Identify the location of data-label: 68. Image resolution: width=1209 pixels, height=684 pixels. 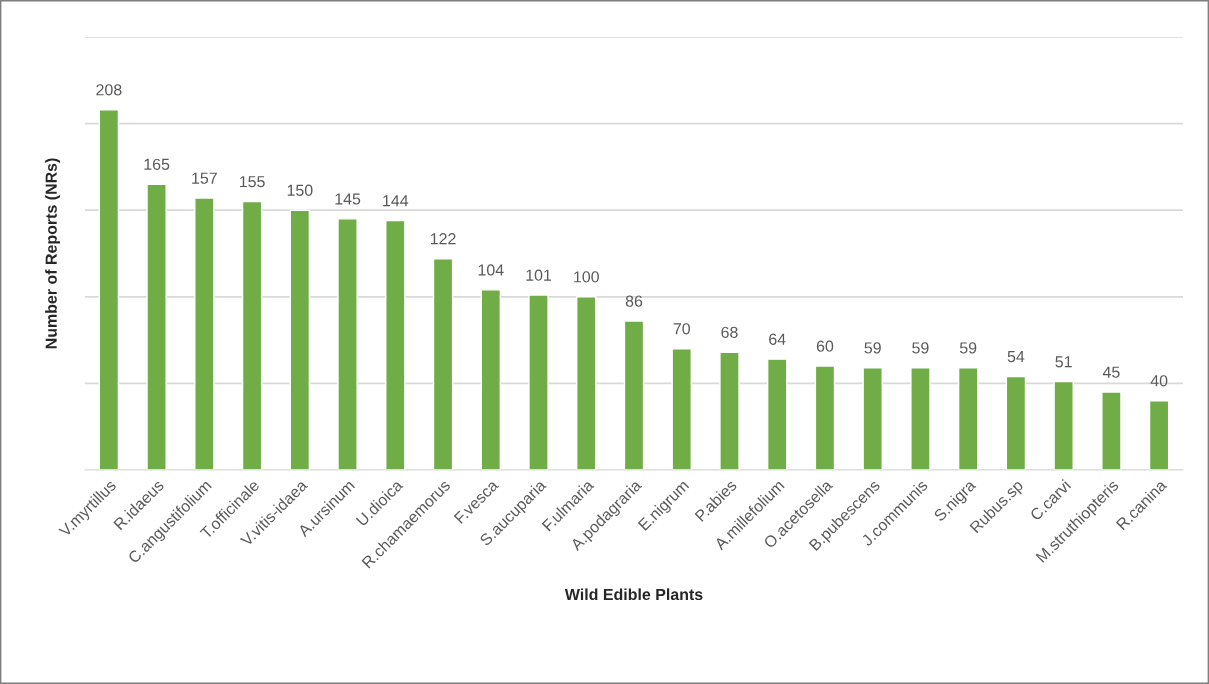
(729, 332).